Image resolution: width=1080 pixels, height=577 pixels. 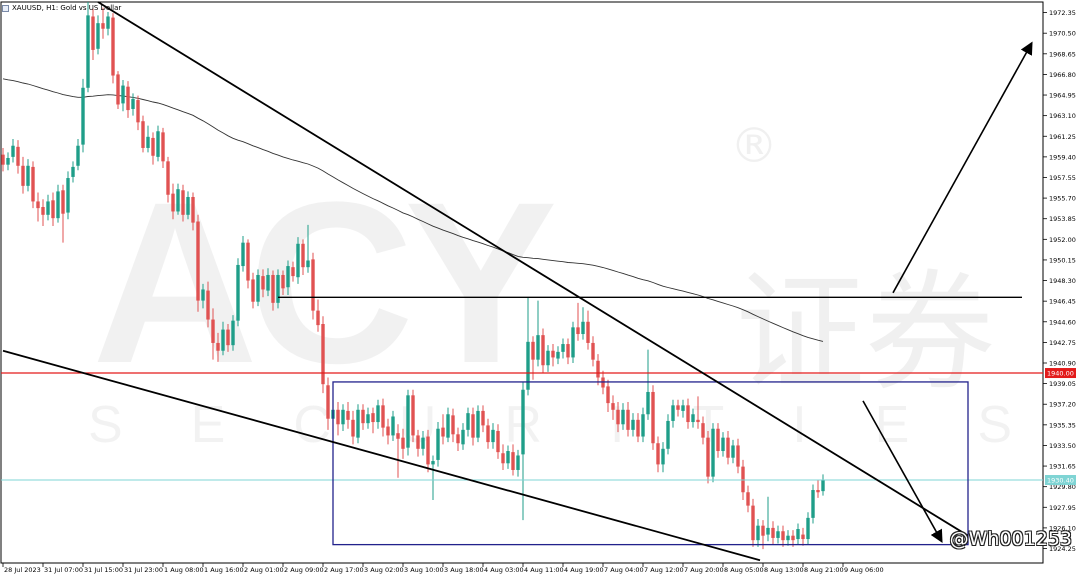 What do you see at coordinates (1062, 260) in the screenshot?
I see `y-tick-label: 1950.15` at bounding box center [1062, 260].